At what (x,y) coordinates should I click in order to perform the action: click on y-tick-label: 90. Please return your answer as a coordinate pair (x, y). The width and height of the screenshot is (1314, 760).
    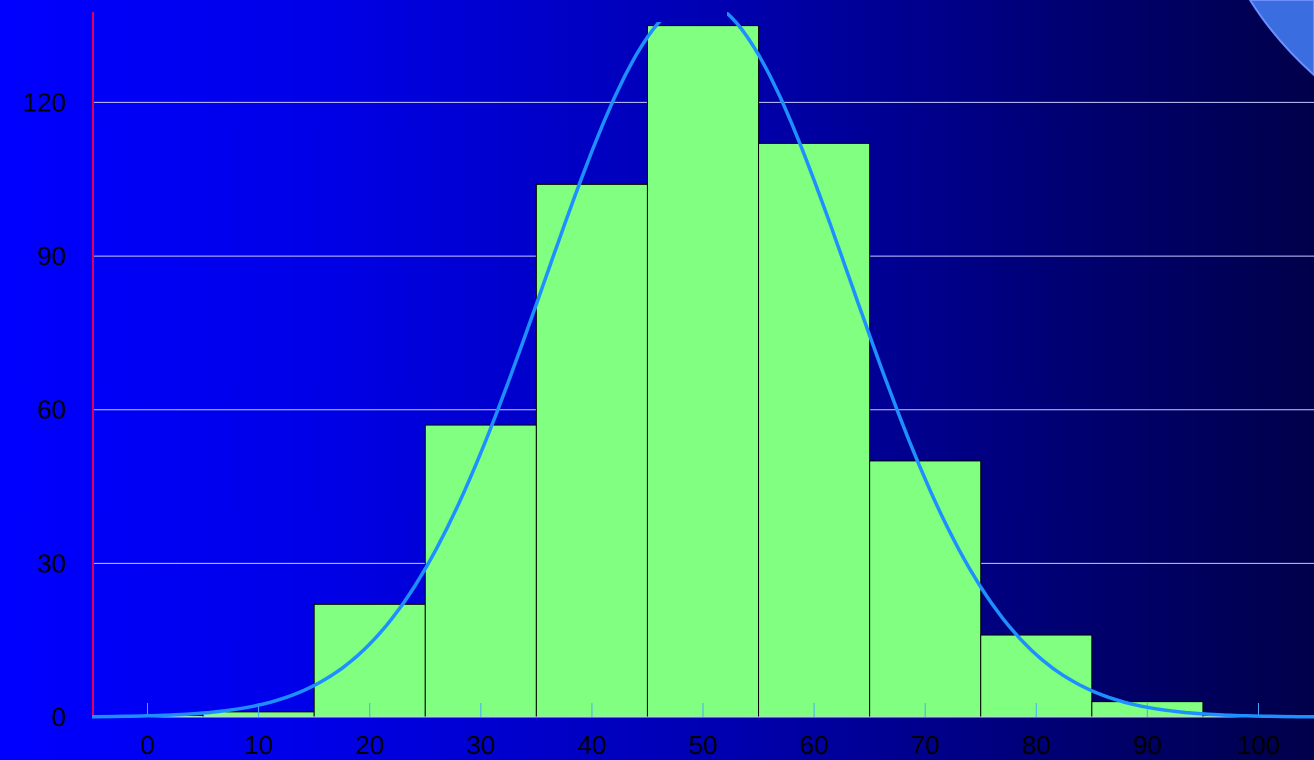
    Looking at the image, I should click on (51, 256).